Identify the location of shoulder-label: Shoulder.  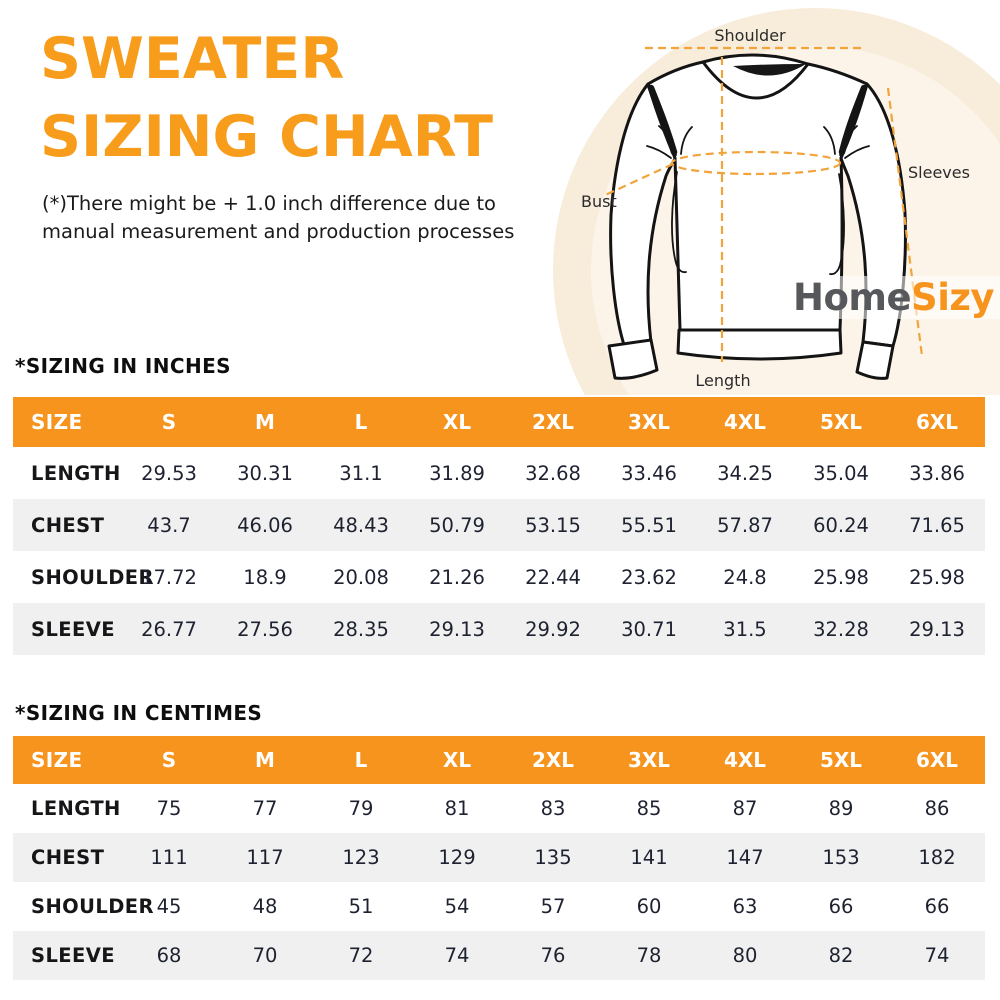
(750, 35).